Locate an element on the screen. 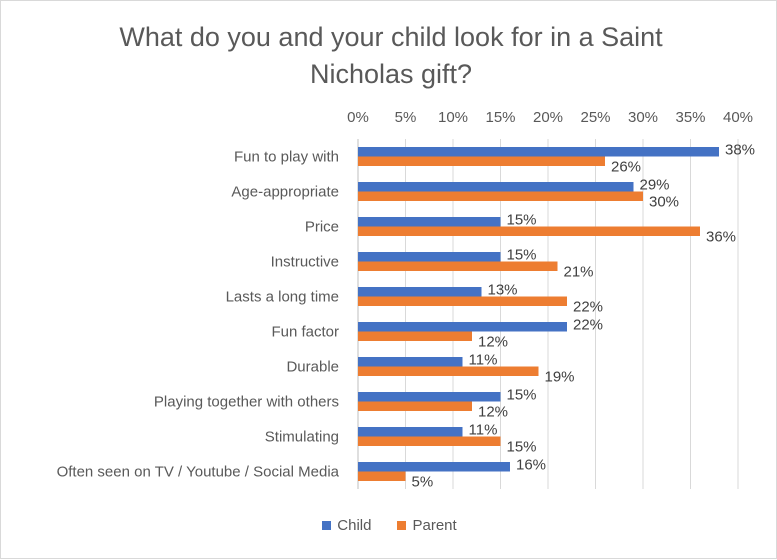 Image resolution: width=777 pixels, height=560 pixels. legend-item-child: Child is located at coordinates (346, 525).